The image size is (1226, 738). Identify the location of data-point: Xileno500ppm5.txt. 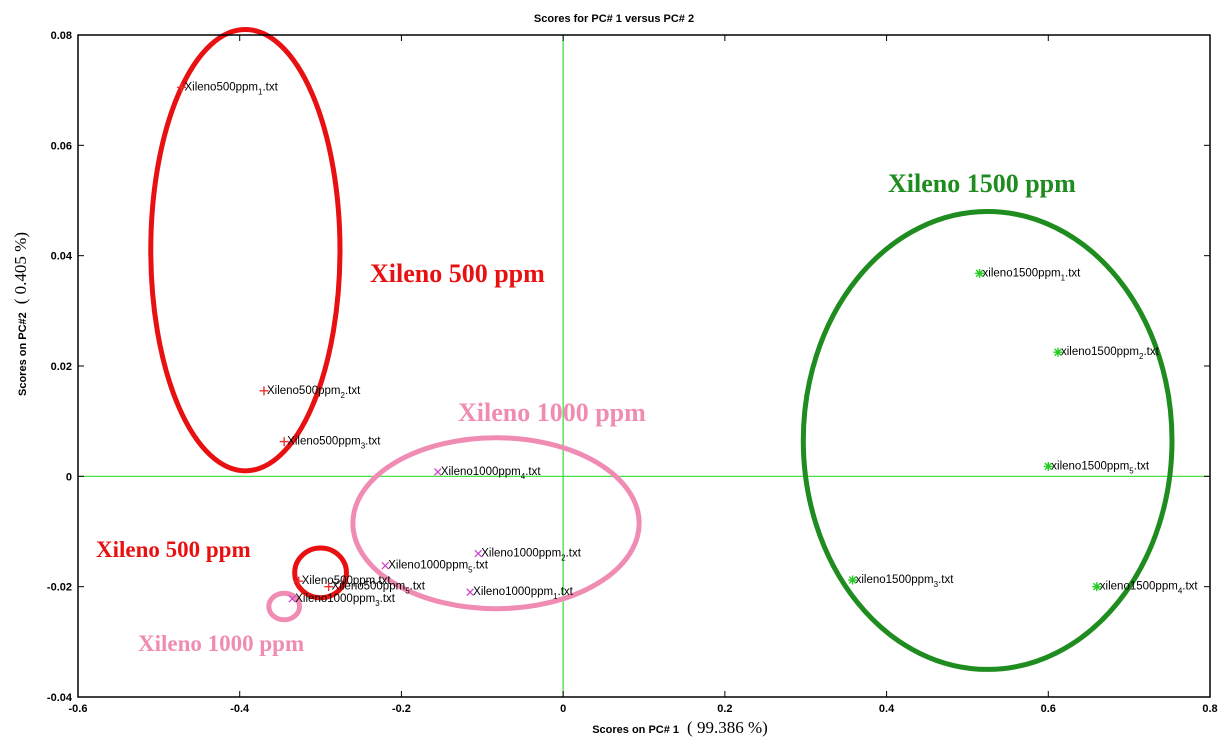
(375, 588).